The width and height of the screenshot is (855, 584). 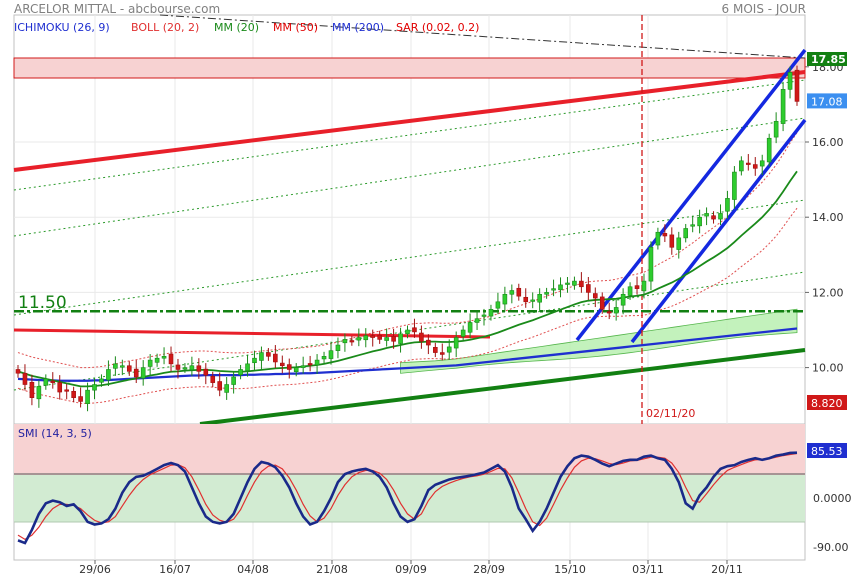 I want to click on smi-line, so click(x=407, y=498).